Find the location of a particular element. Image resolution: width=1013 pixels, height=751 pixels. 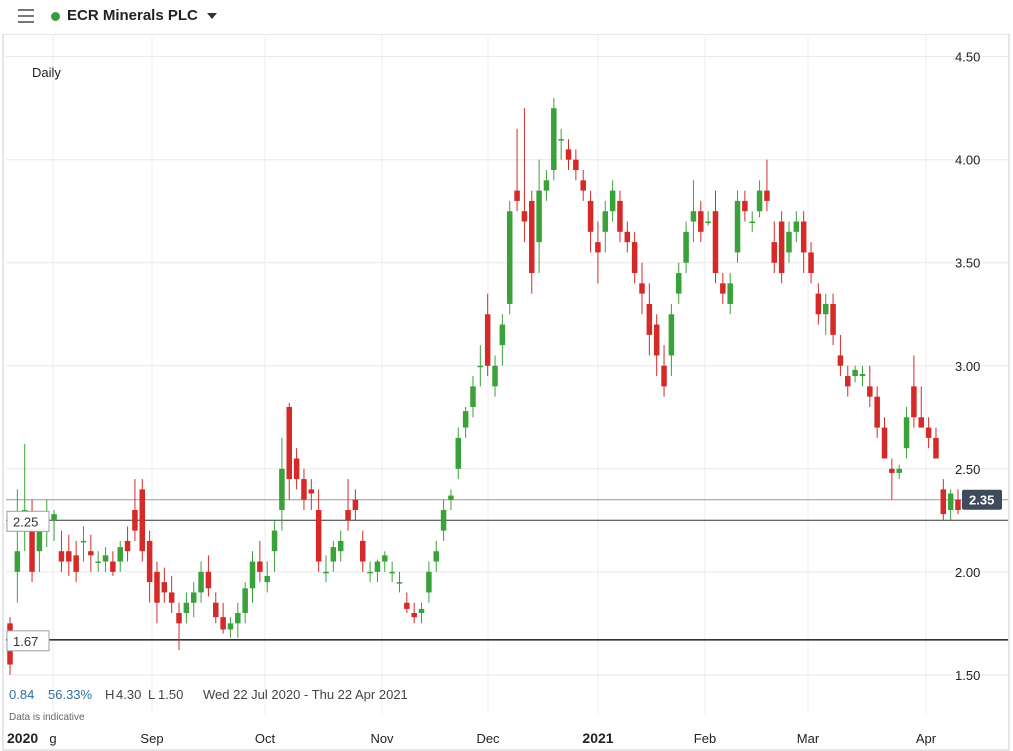

chevron-down-icon is located at coordinates (212, 16).